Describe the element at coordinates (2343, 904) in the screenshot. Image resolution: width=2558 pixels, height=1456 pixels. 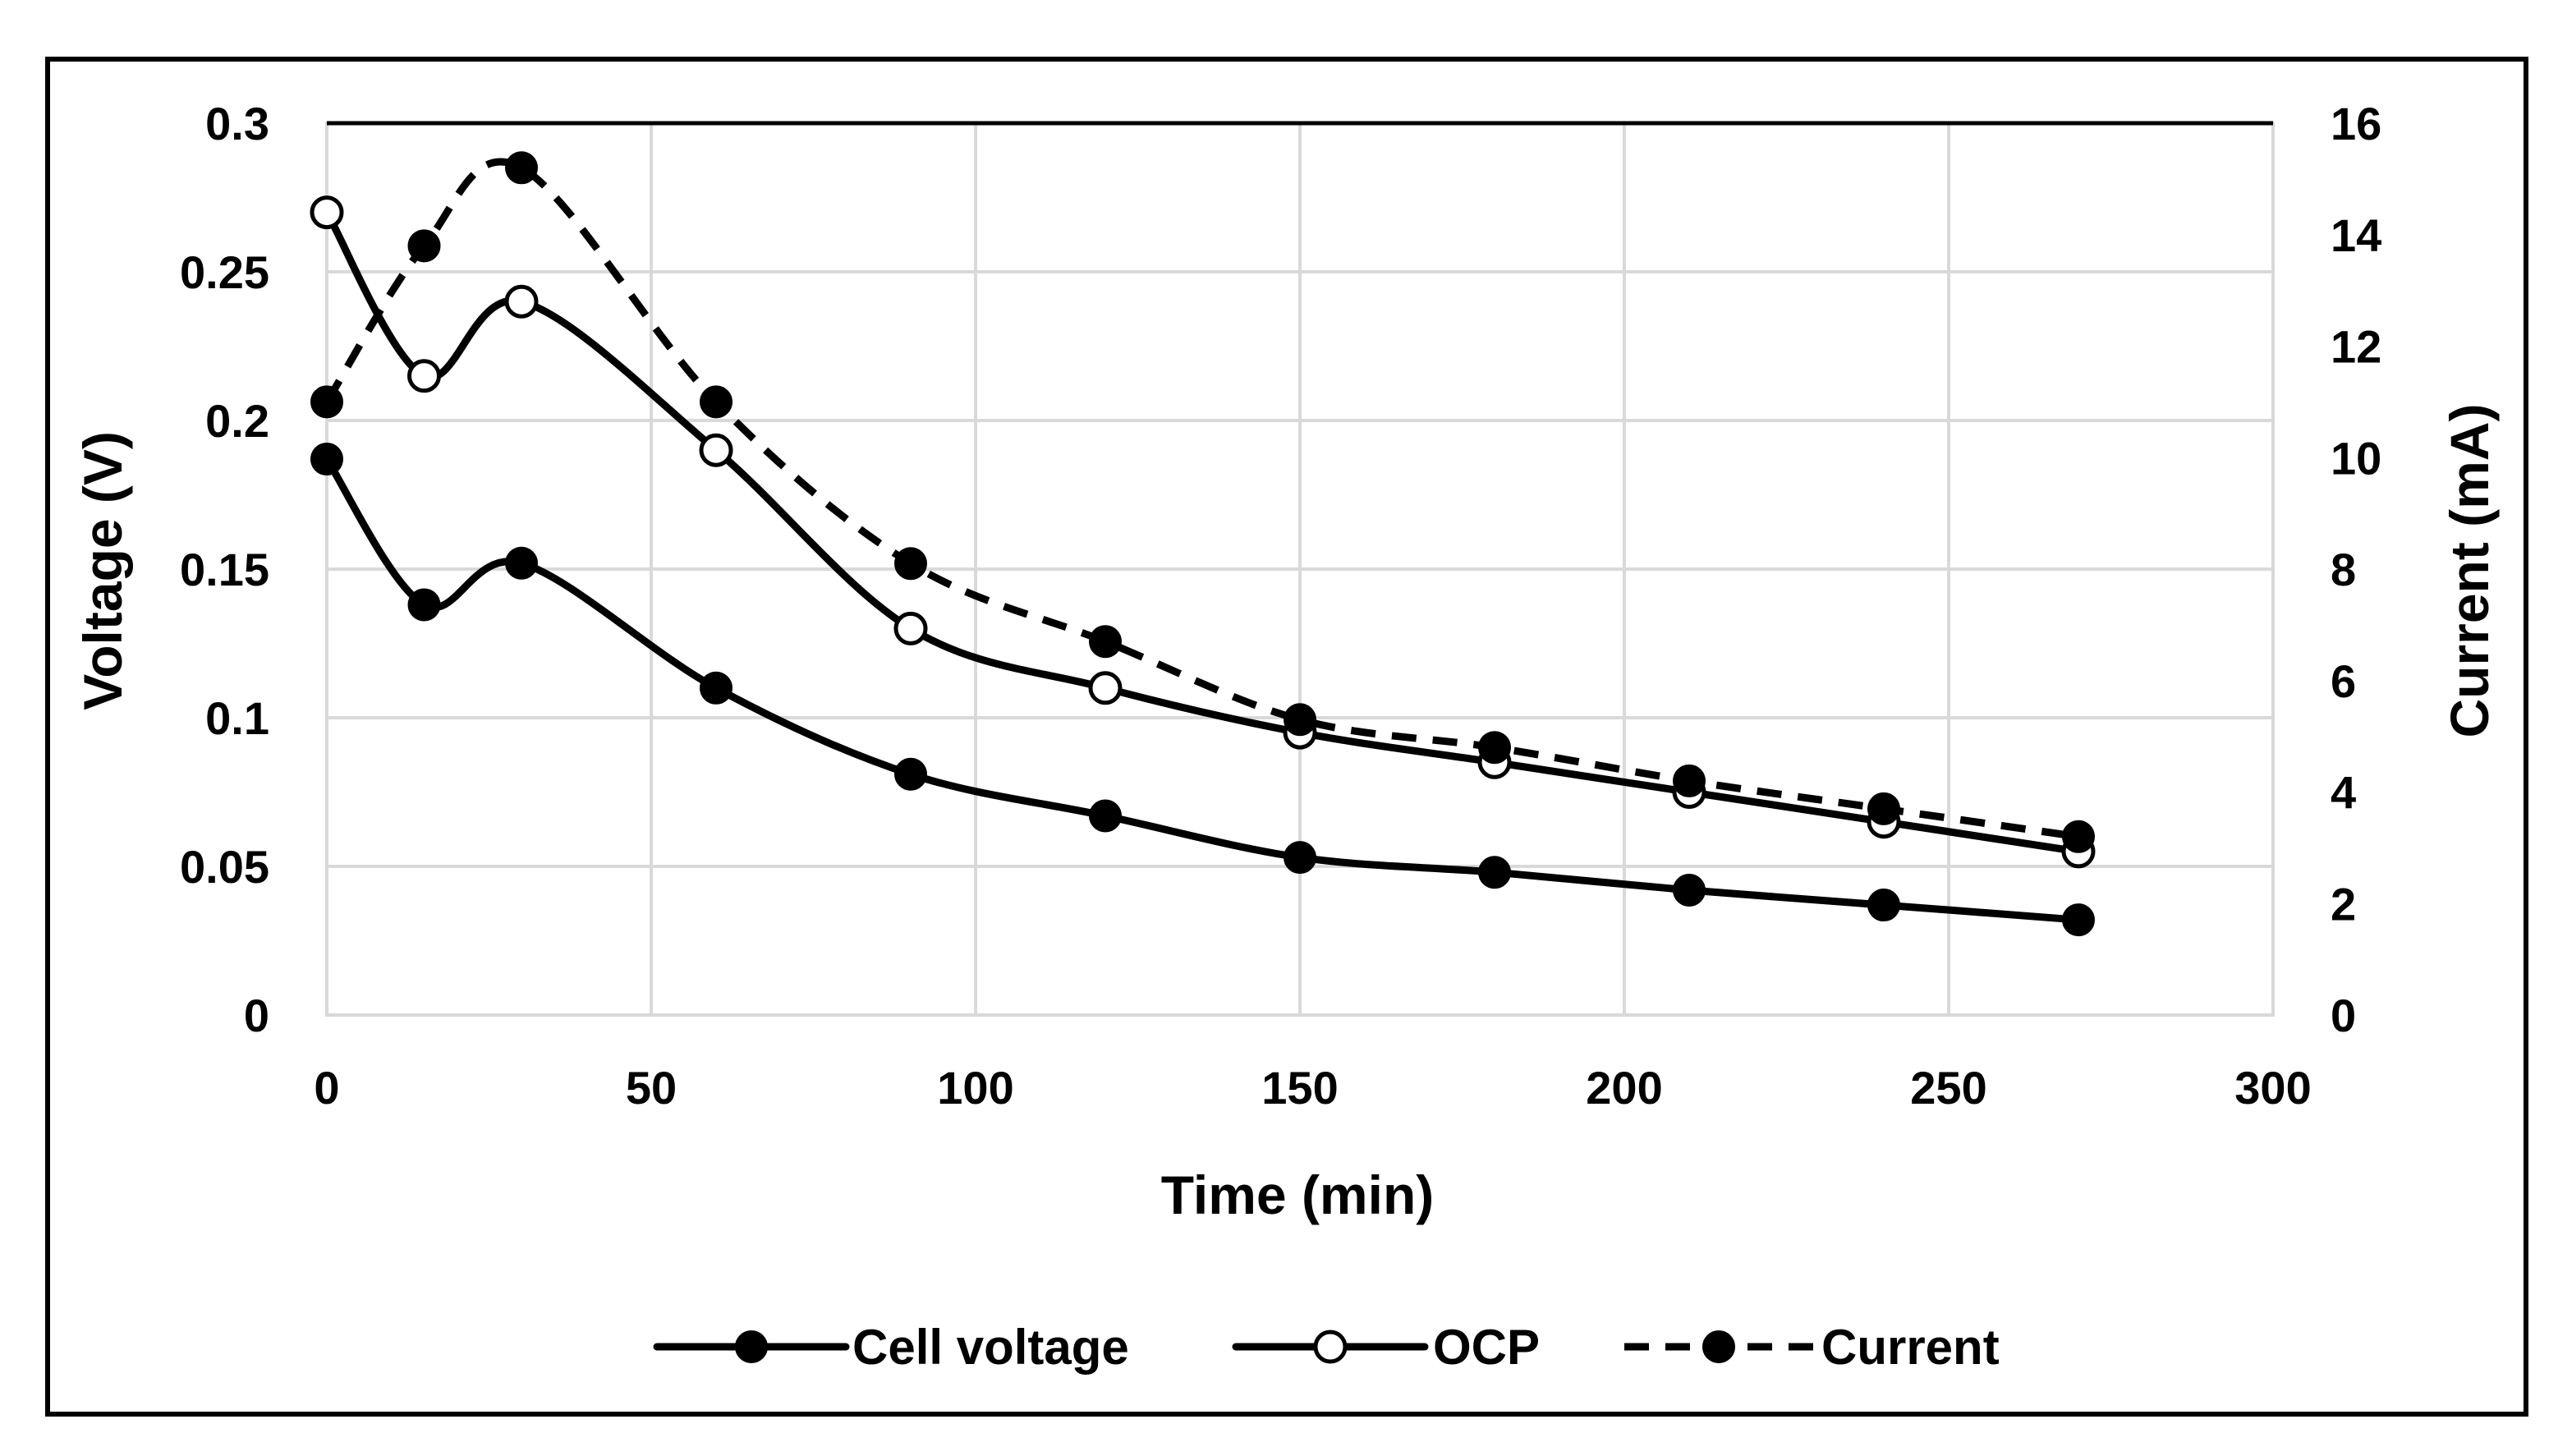
I see `y2-tick-label: 2` at that location.